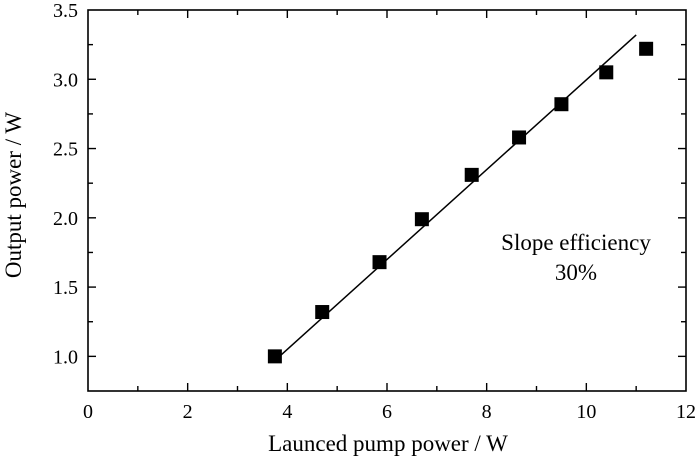  What do you see at coordinates (576, 272) in the screenshot?
I see `annotation-slope-value: 30%` at bounding box center [576, 272].